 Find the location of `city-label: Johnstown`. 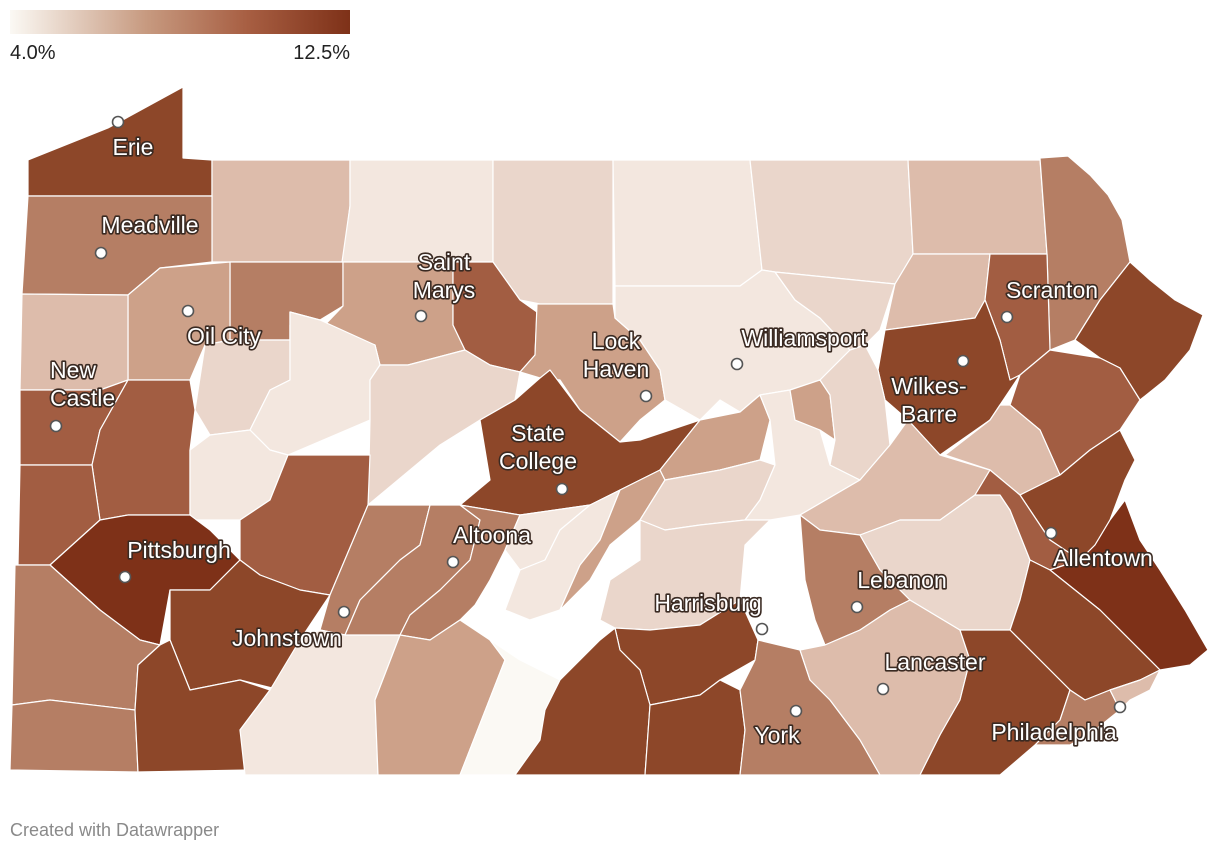

city-label: Johnstown is located at coordinates (287, 638).